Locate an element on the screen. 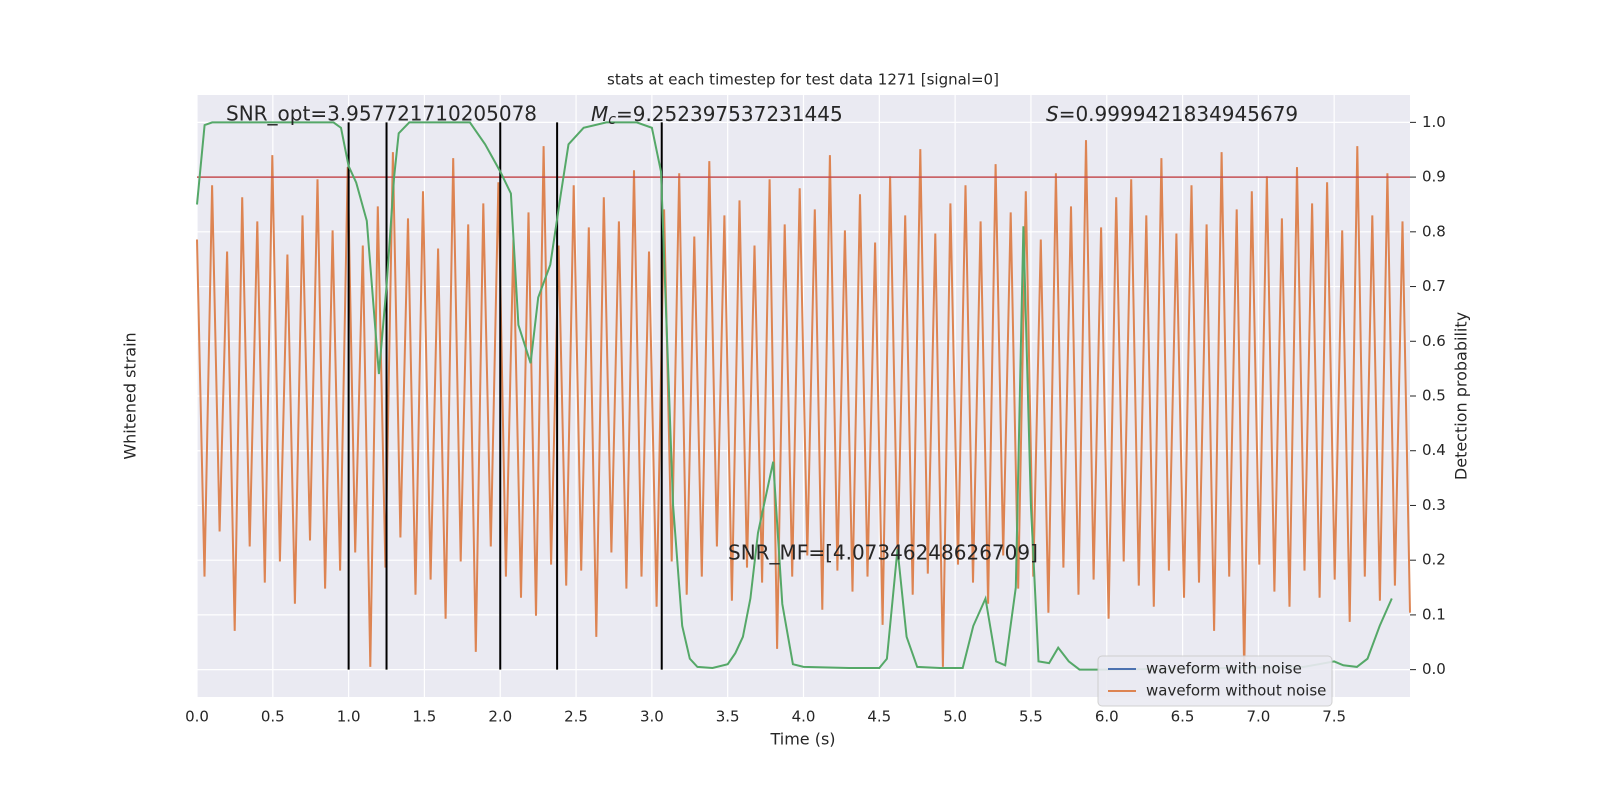  annotation-text: =0.9999421834945679 is located at coordinates (1178, 114).